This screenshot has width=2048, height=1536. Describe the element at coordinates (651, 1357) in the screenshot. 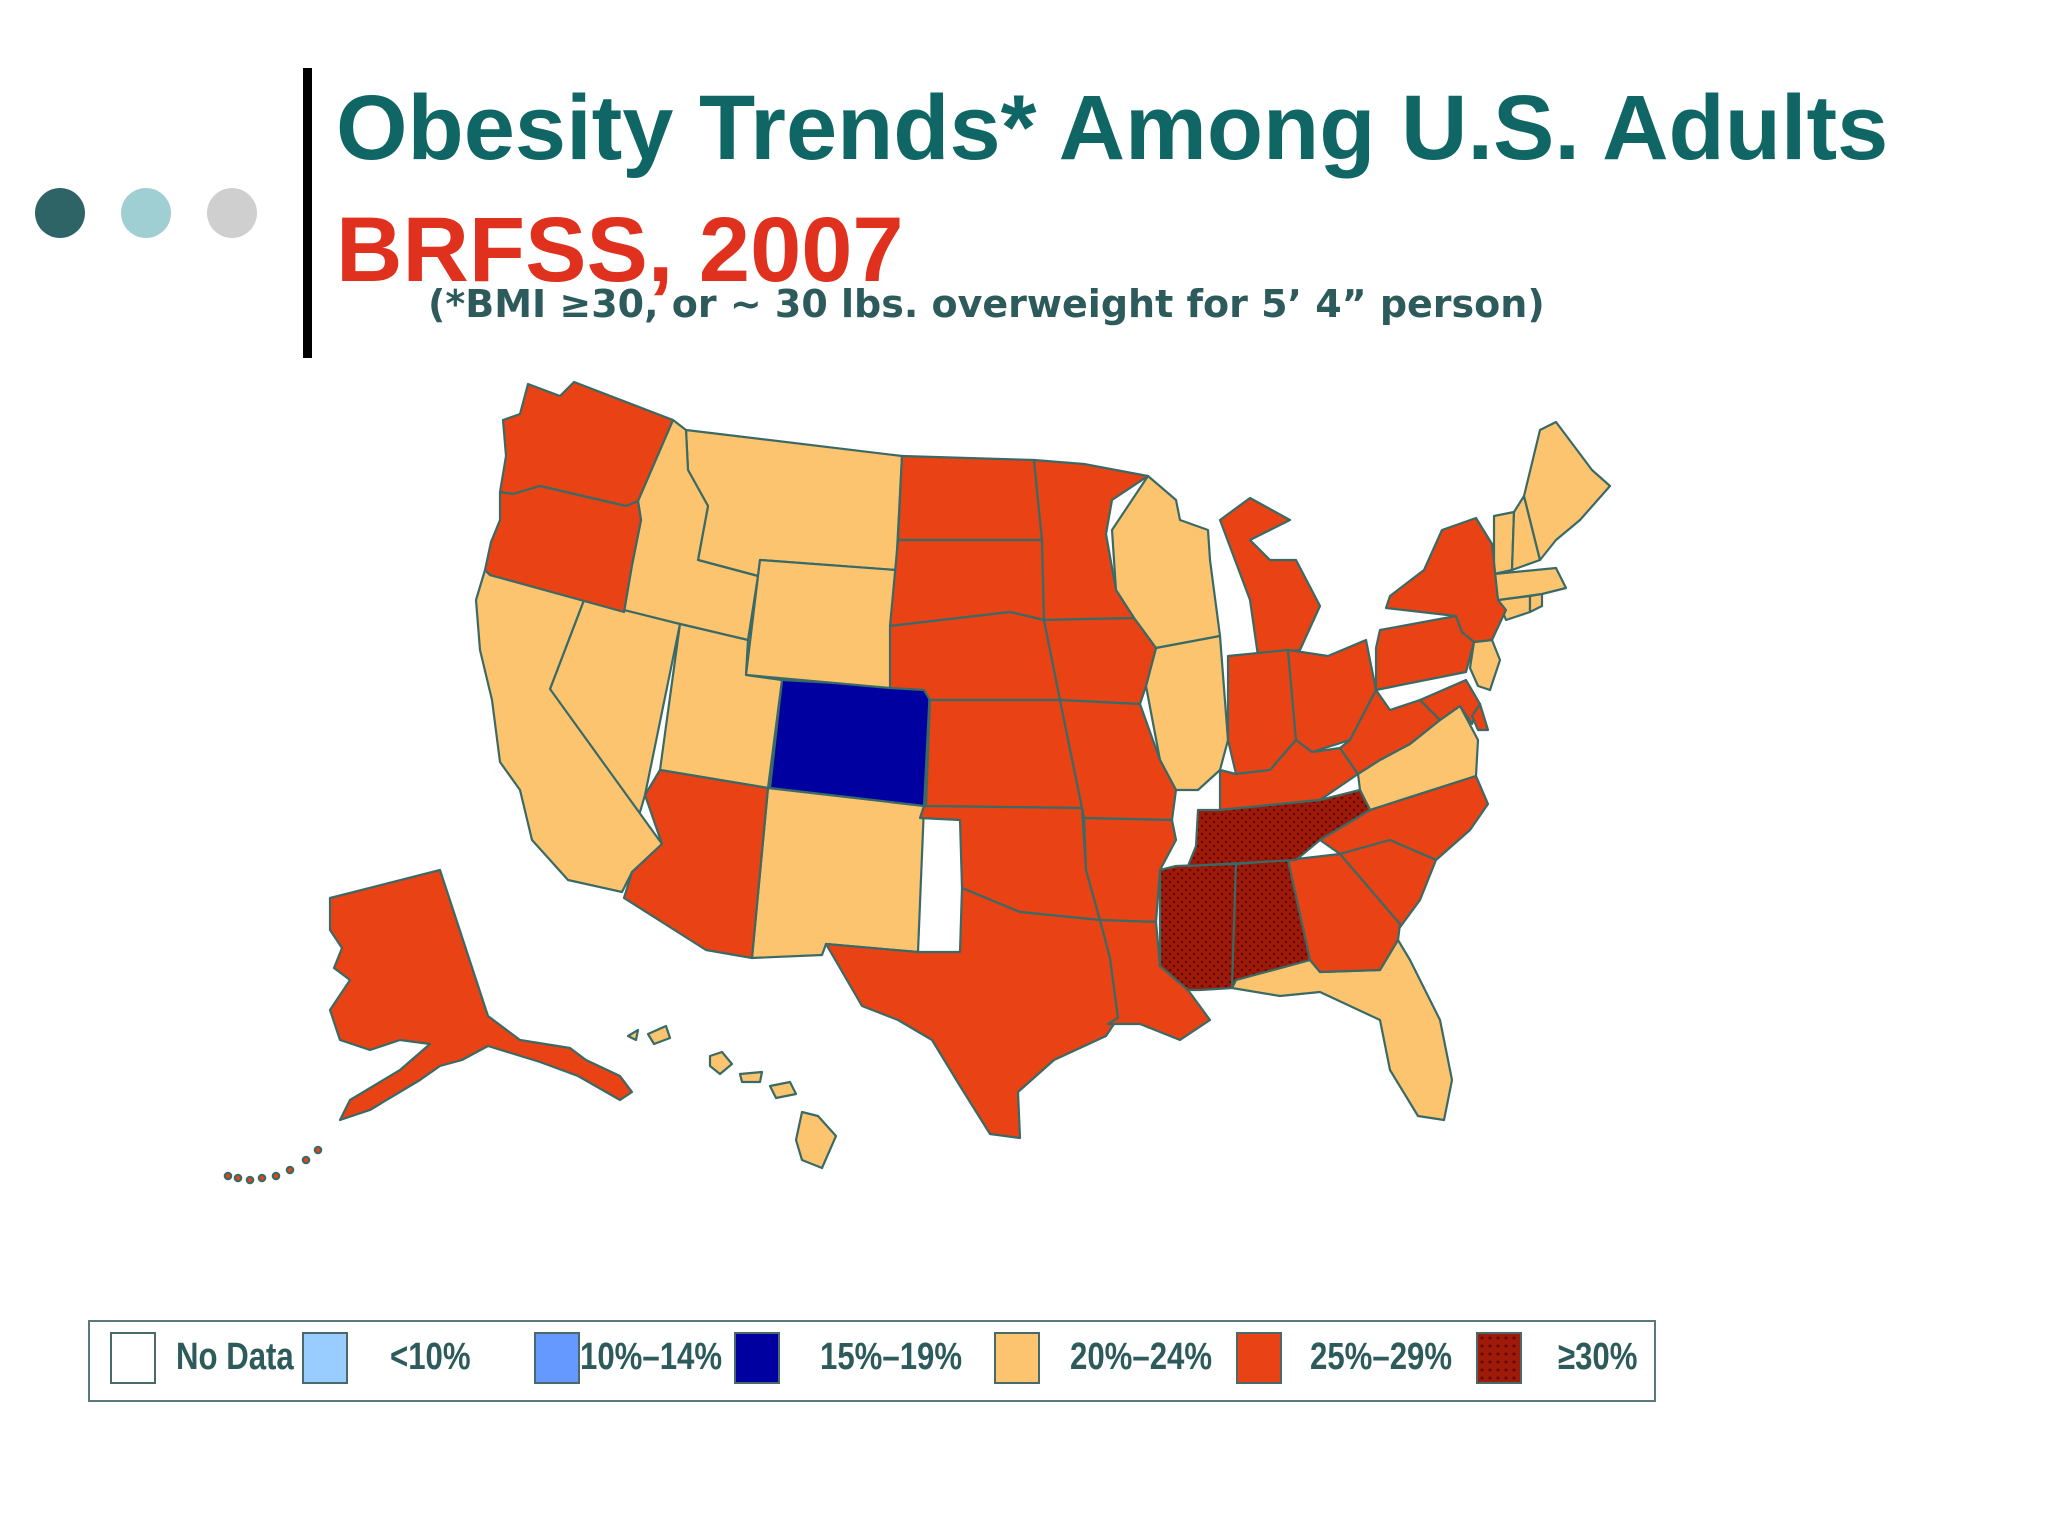

I see `legend-label-10-14: 10%–14%` at that location.